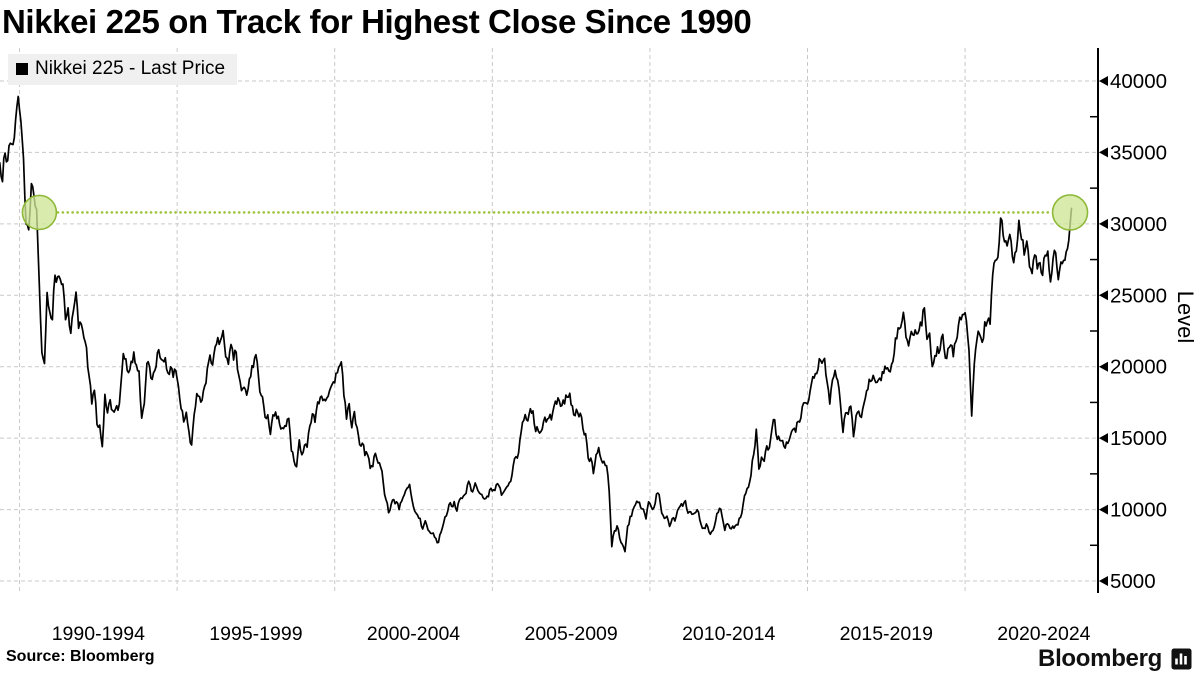 This screenshot has height=675, width=1200. I want to click on x-tick-label: 2020-2024, so click(1043, 634).